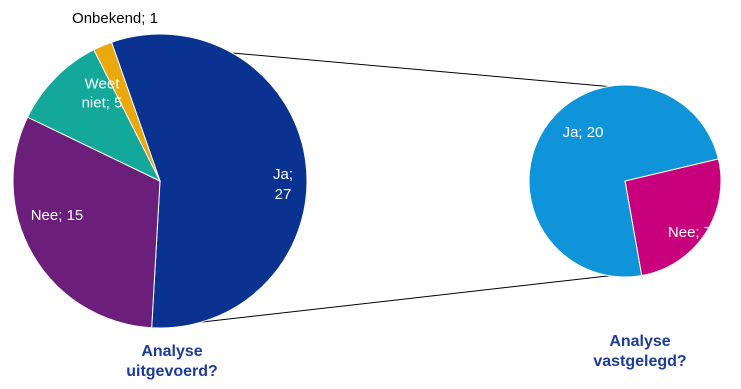 Image resolution: width=741 pixels, height=389 pixels. Describe the element at coordinates (57, 215) in the screenshot. I see `slice-label-nee: Nee; 15` at that location.